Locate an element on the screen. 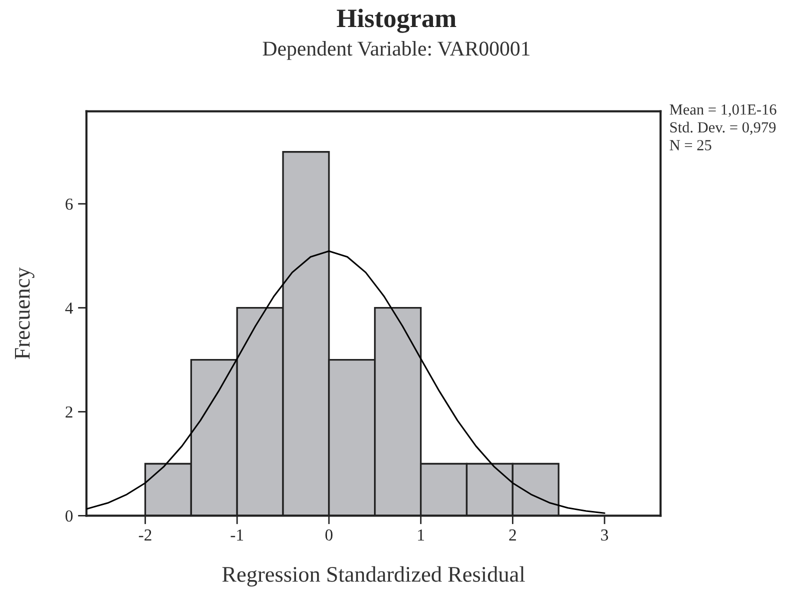 The image size is (793, 594). x-tick-label: -1 is located at coordinates (237, 534).